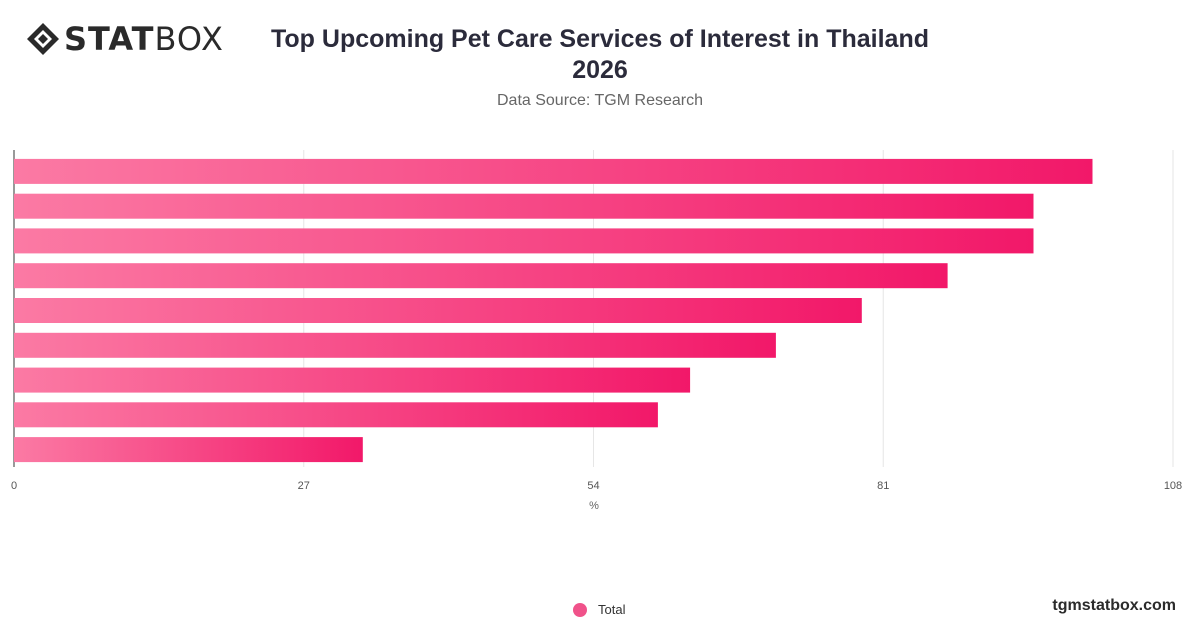 The height and width of the screenshot is (628, 1200). What do you see at coordinates (593, 486) in the screenshot?
I see `x-tick-label: 54` at bounding box center [593, 486].